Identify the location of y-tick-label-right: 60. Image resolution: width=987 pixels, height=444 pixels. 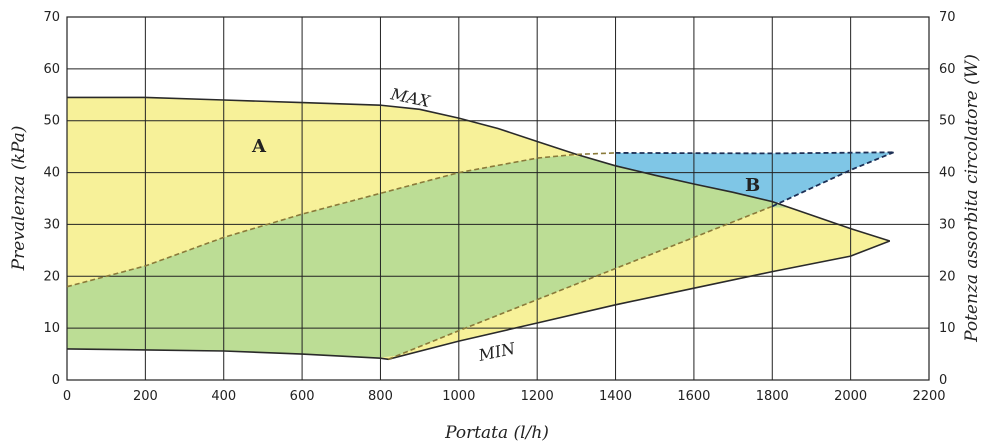
(947, 69).